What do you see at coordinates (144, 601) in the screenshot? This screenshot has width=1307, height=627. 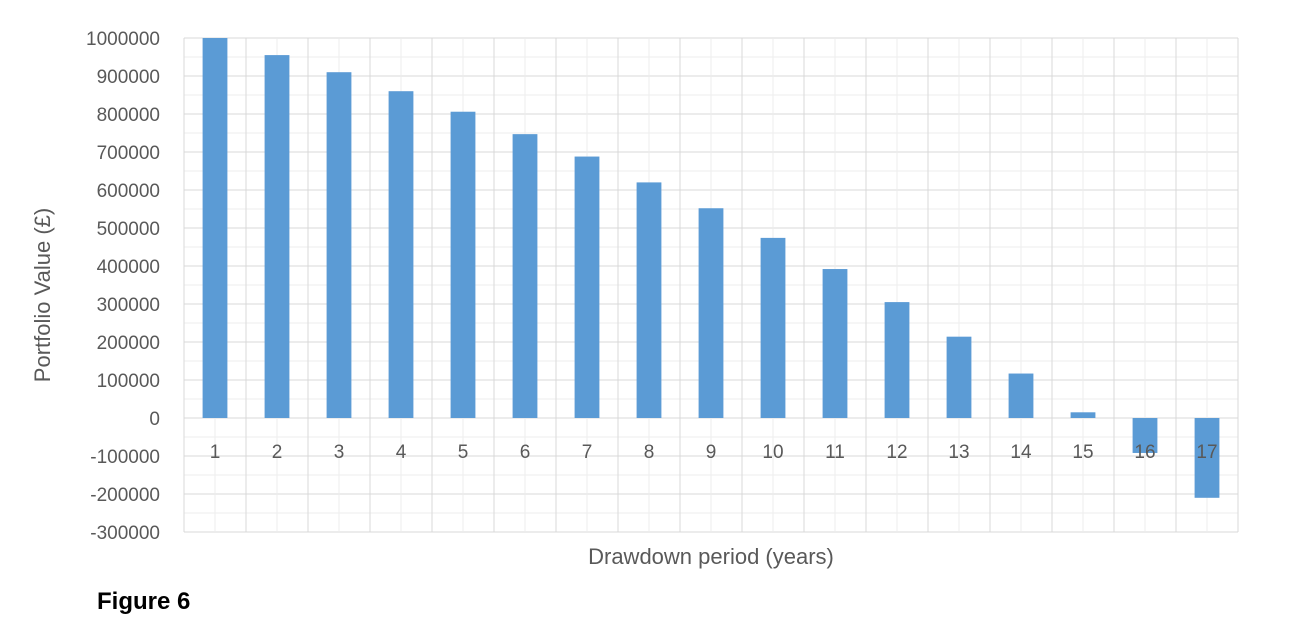 I see `figure-caption: Figure 6` at bounding box center [144, 601].